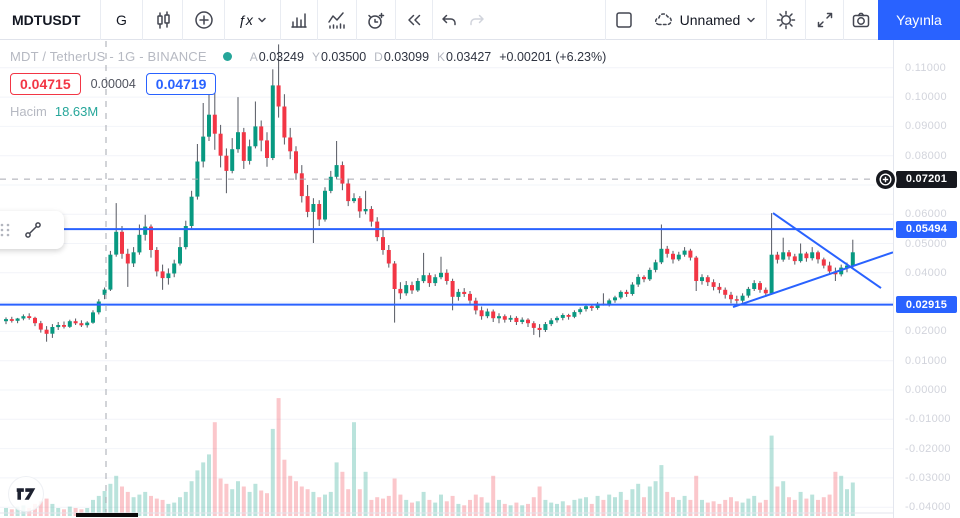 This screenshot has height=518, width=960. What do you see at coordinates (824, 20) in the screenshot?
I see `fullscreen-button` at bounding box center [824, 20].